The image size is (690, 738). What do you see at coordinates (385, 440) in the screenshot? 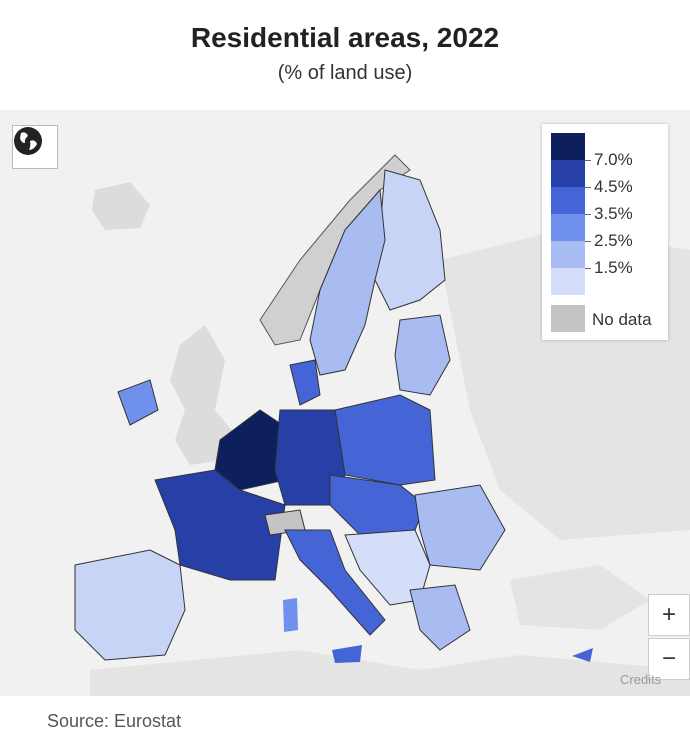
I see `region-poland` at bounding box center [385, 440].